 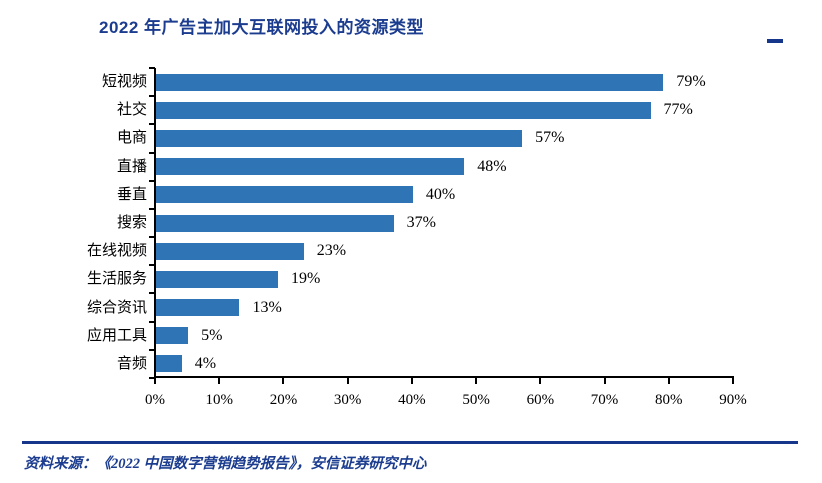 What do you see at coordinates (492, 166) in the screenshot?
I see `value-label: 48%` at bounding box center [492, 166].